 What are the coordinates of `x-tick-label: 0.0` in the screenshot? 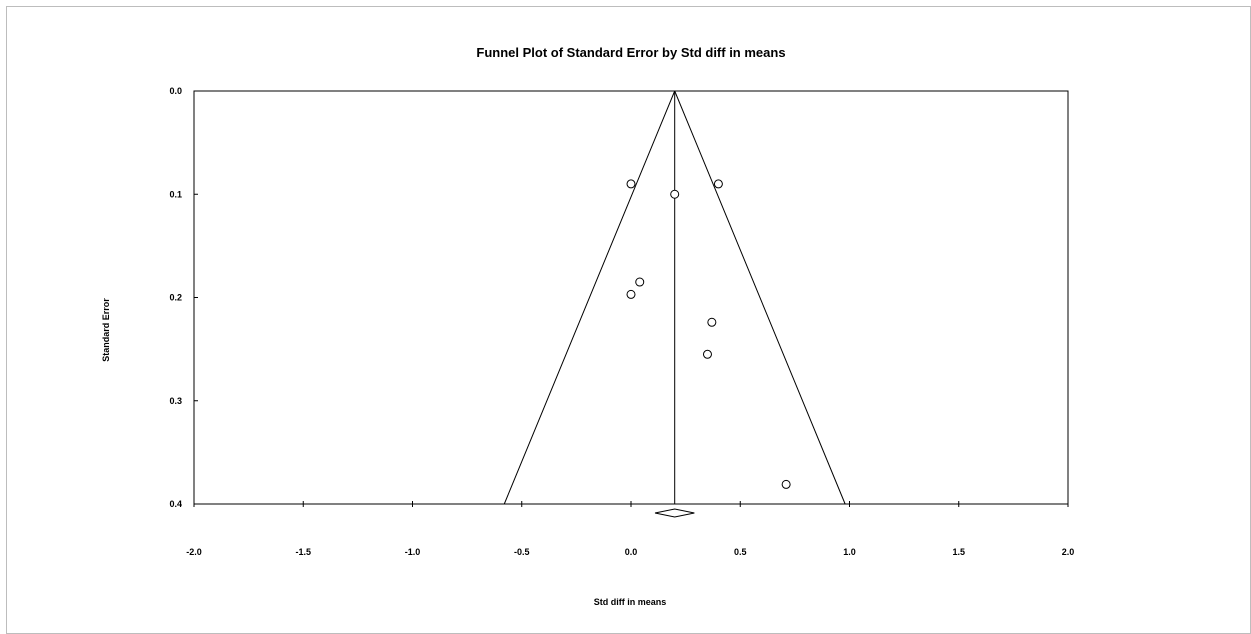 It's located at (631, 552).